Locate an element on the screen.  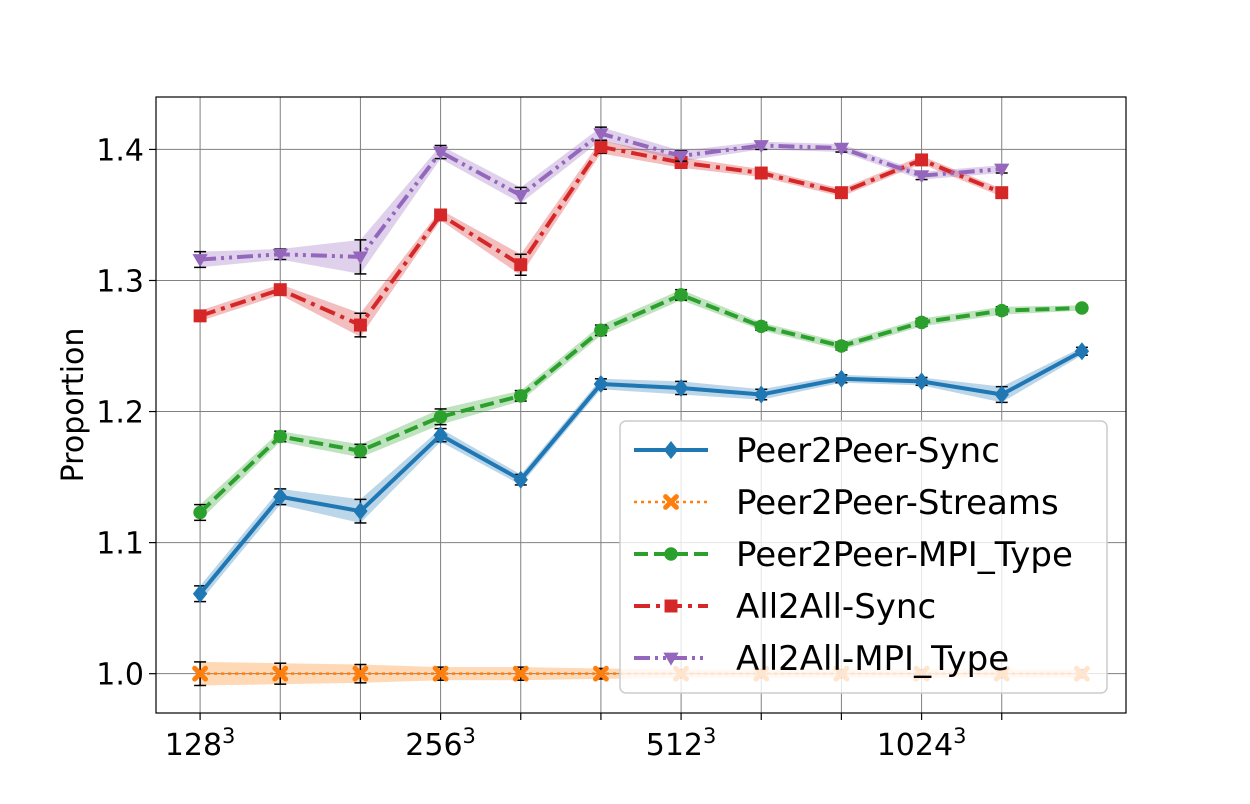
legend-label: Peer2Peer-MPI_Type is located at coordinates (904, 555).